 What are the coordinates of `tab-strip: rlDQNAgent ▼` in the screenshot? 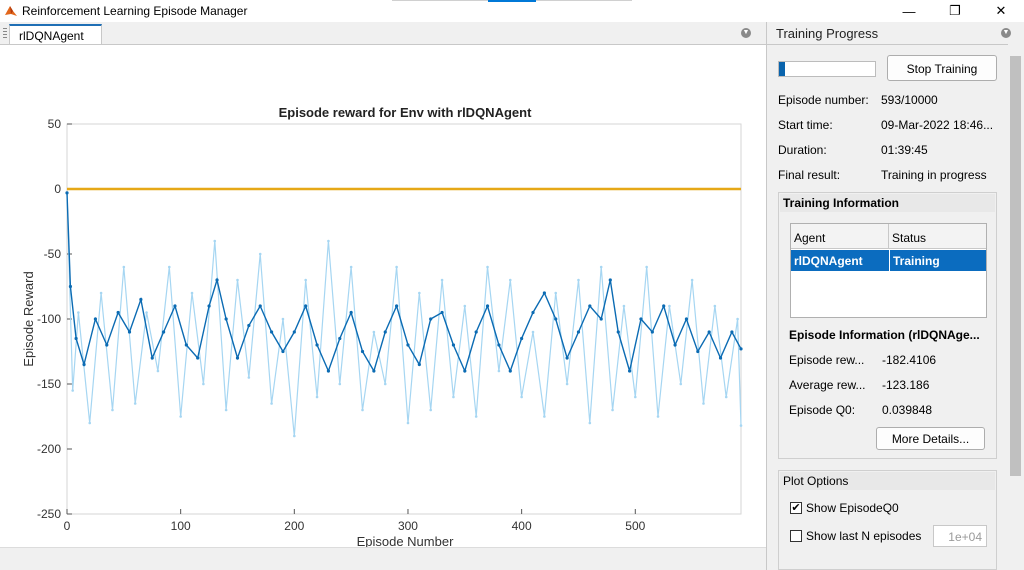 It's located at (383, 33).